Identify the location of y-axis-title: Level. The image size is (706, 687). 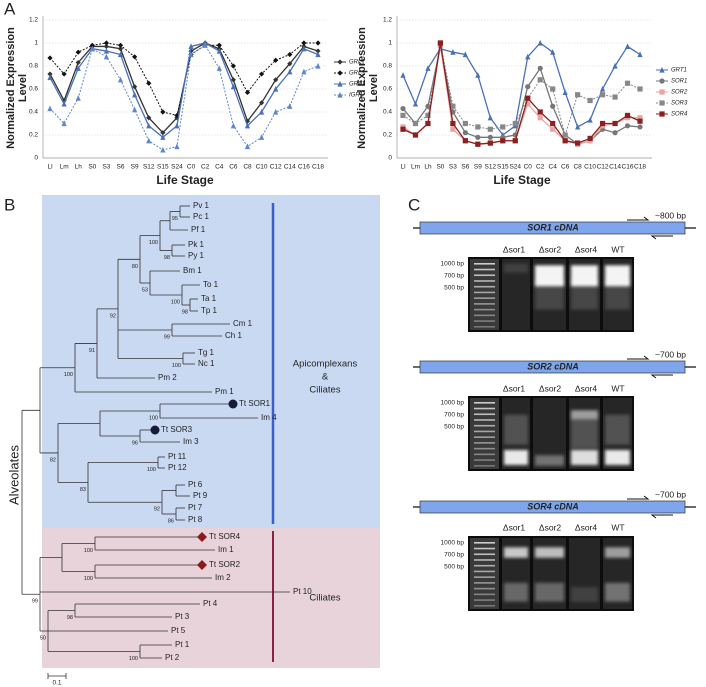
(374, 88).